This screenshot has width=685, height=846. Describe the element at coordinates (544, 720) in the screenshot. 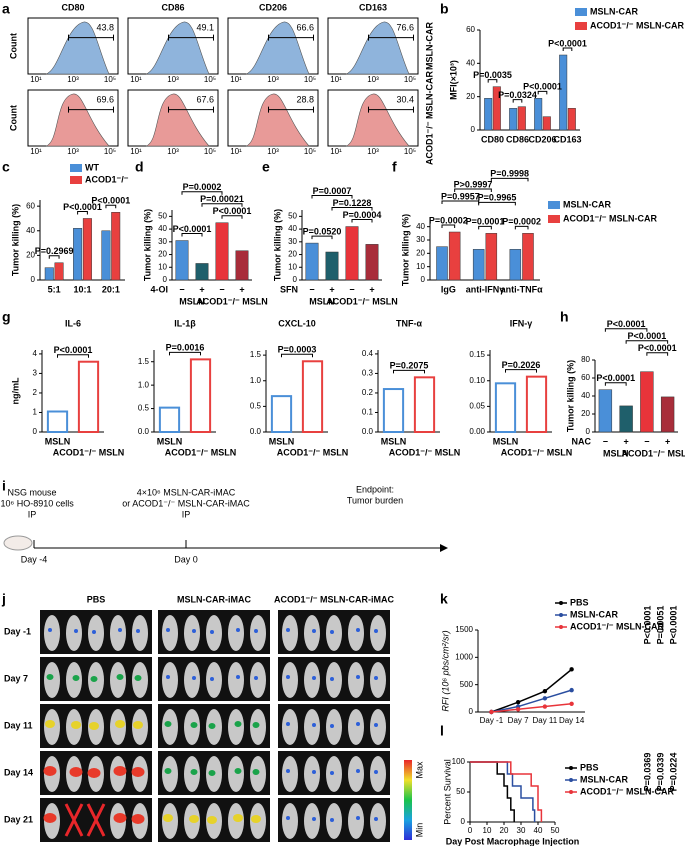

I see `x-tick-label: Day 11` at that location.